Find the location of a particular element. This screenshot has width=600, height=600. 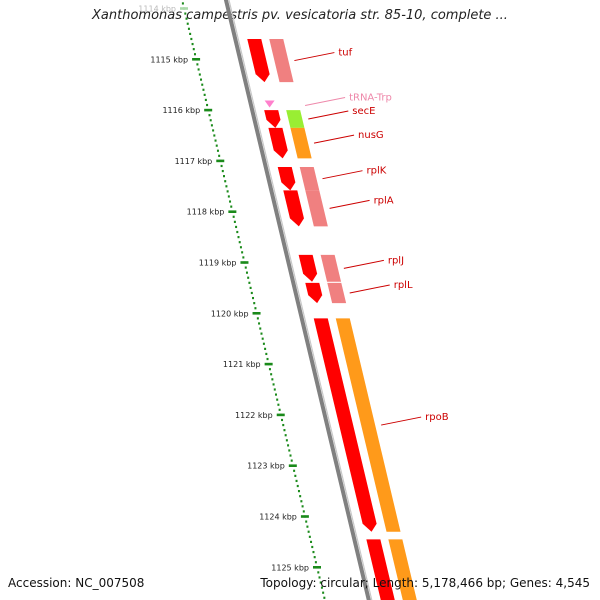

tuf-gene-sub is located at coordinates (281, 60).